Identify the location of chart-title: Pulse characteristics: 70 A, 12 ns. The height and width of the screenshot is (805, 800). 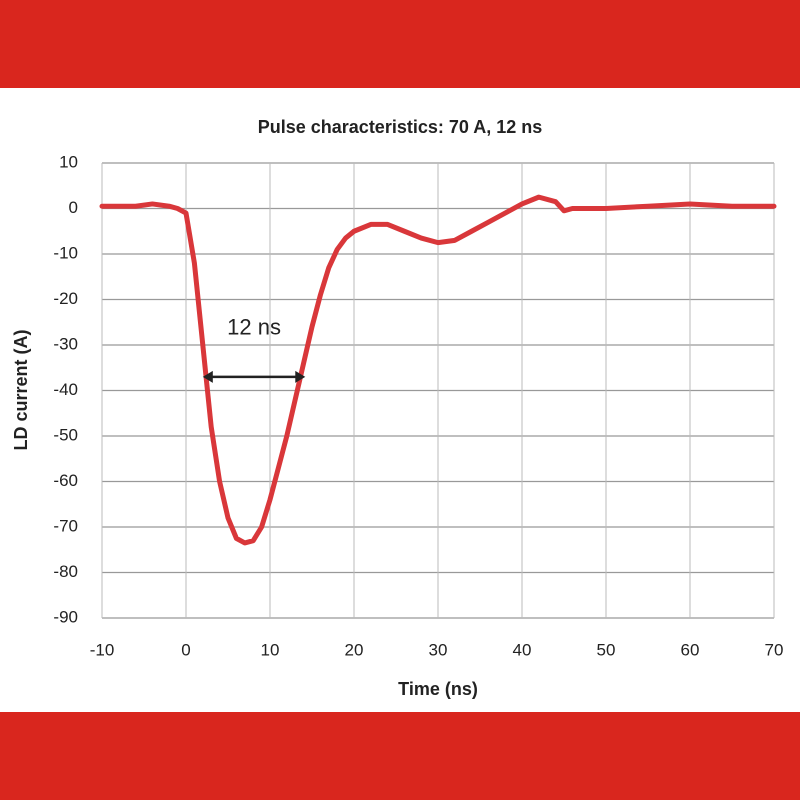
(400, 127).